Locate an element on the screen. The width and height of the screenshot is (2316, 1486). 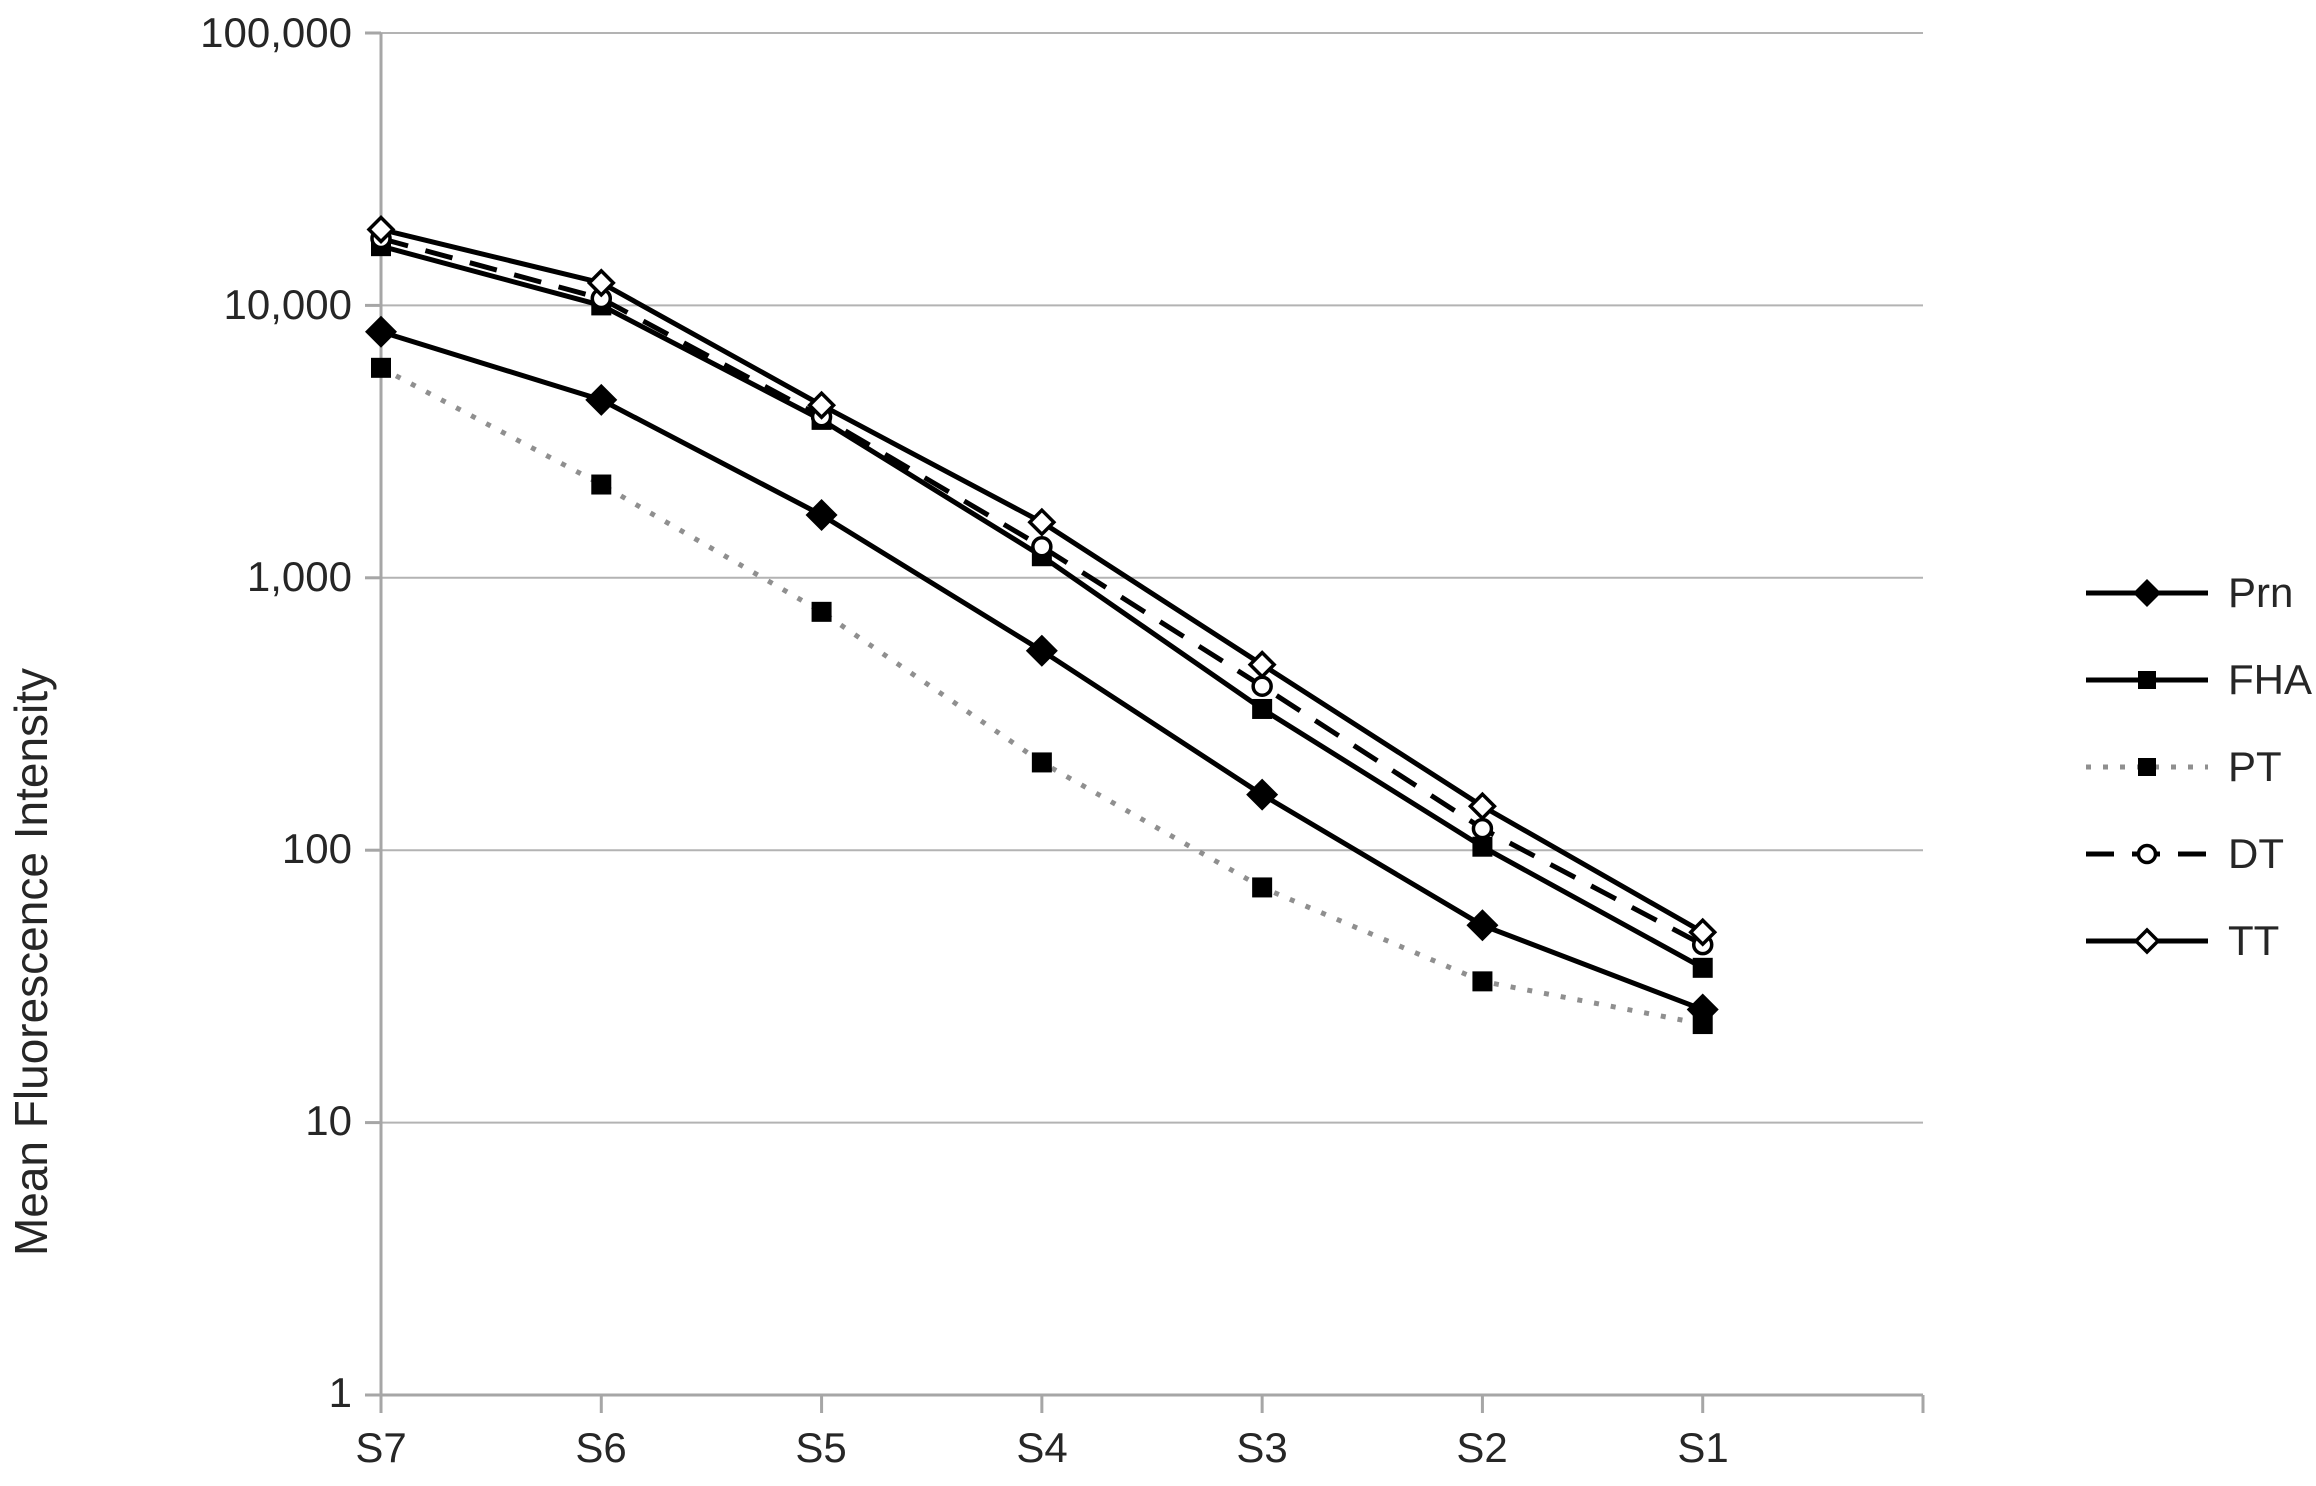
y-tick-label: 100 is located at coordinates (316, 848).